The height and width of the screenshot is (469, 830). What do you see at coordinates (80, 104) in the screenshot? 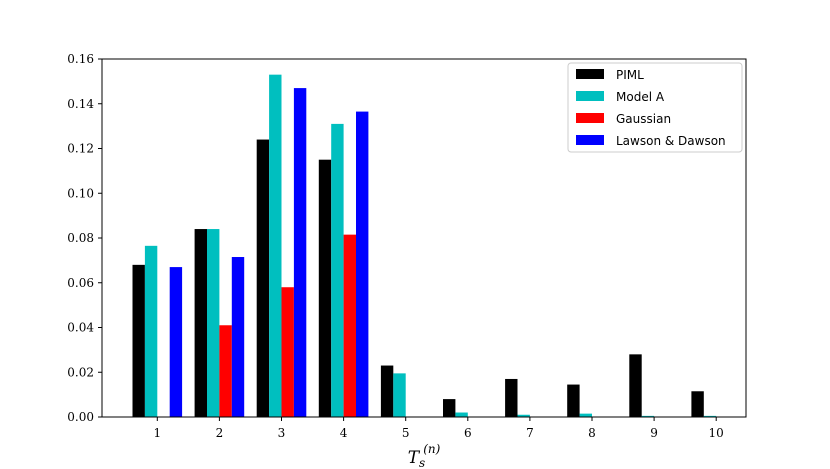
I see `y-tick-label: 0.14` at bounding box center [80, 104].